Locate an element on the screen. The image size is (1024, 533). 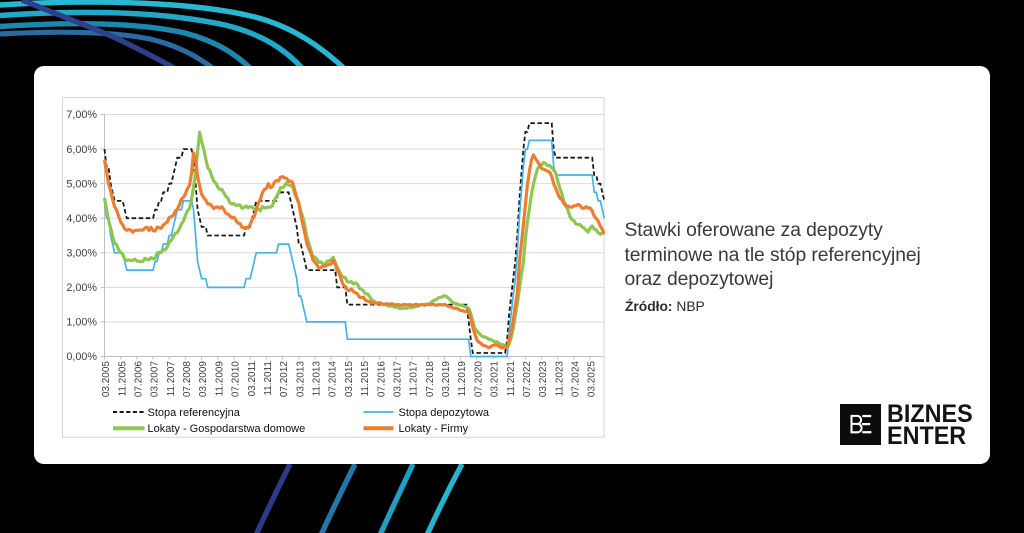
svg-text: 03.2013 is located at coordinates (300, 378).